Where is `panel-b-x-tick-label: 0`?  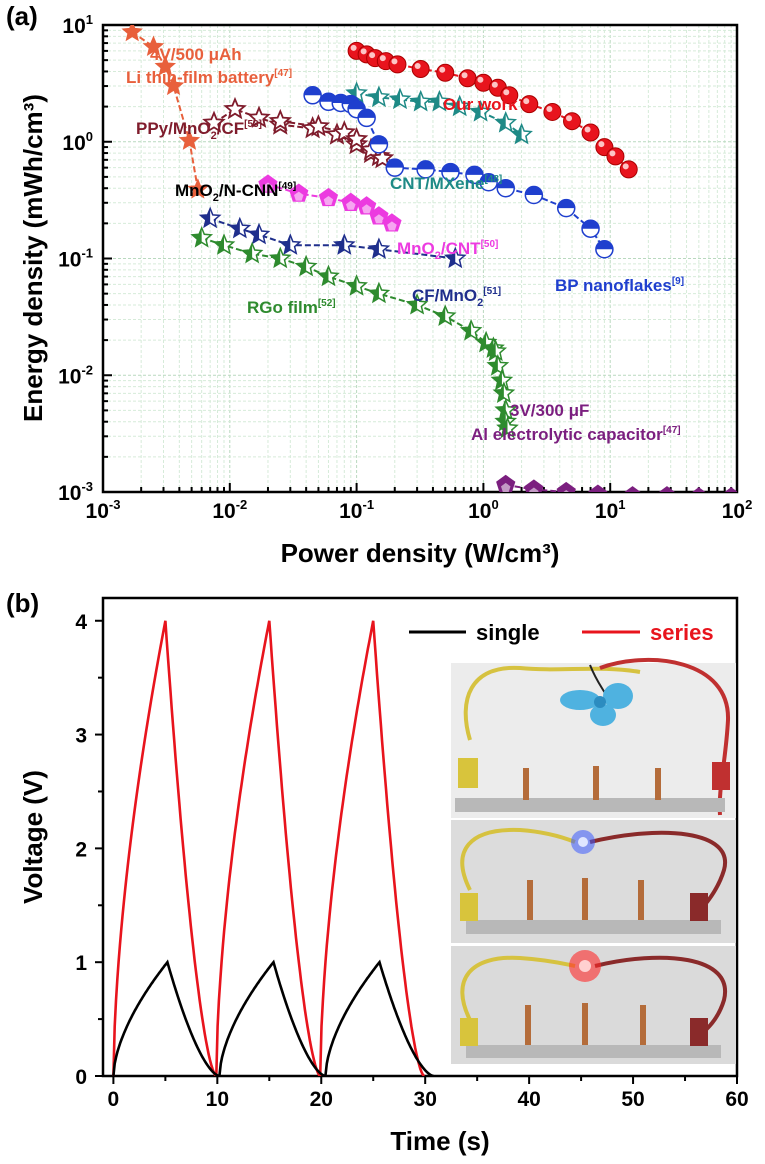
panel-b-x-tick-label: 0 is located at coordinates (114, 1099).